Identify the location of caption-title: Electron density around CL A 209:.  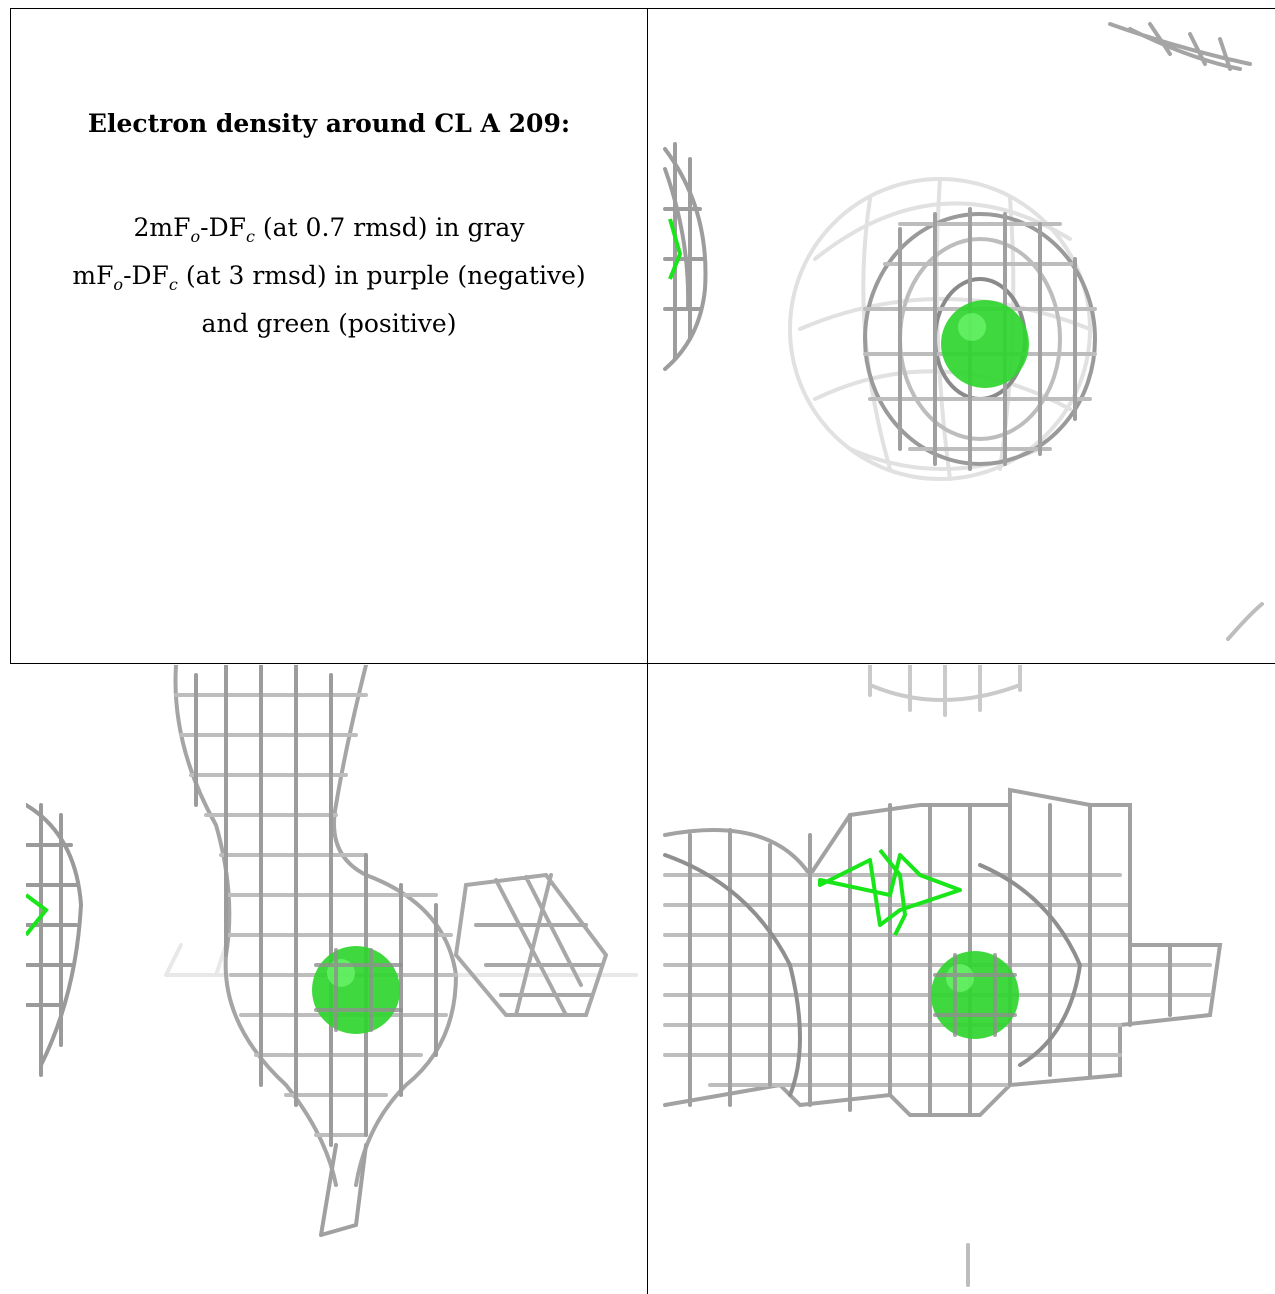
(329, 123).